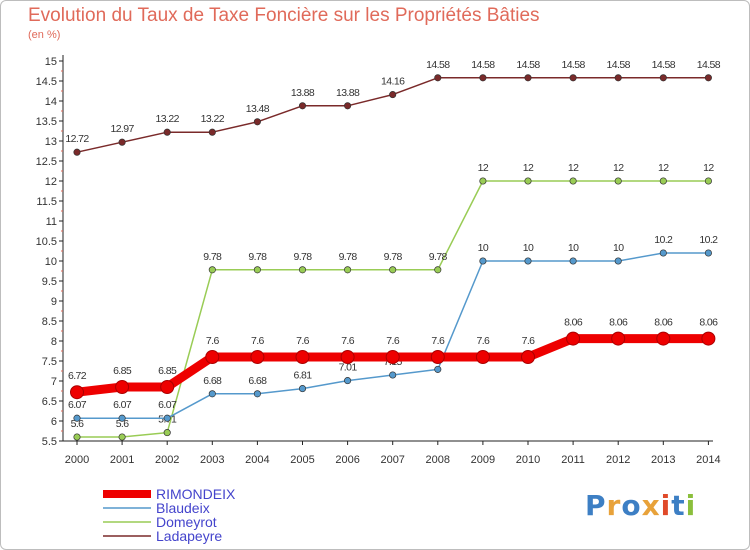 Image resolution: width=750 pixels, height=550 pixels. Describe the element at coordinates (573, 460) in the screenshot. I see `x-tick-label: 2011` at that location.